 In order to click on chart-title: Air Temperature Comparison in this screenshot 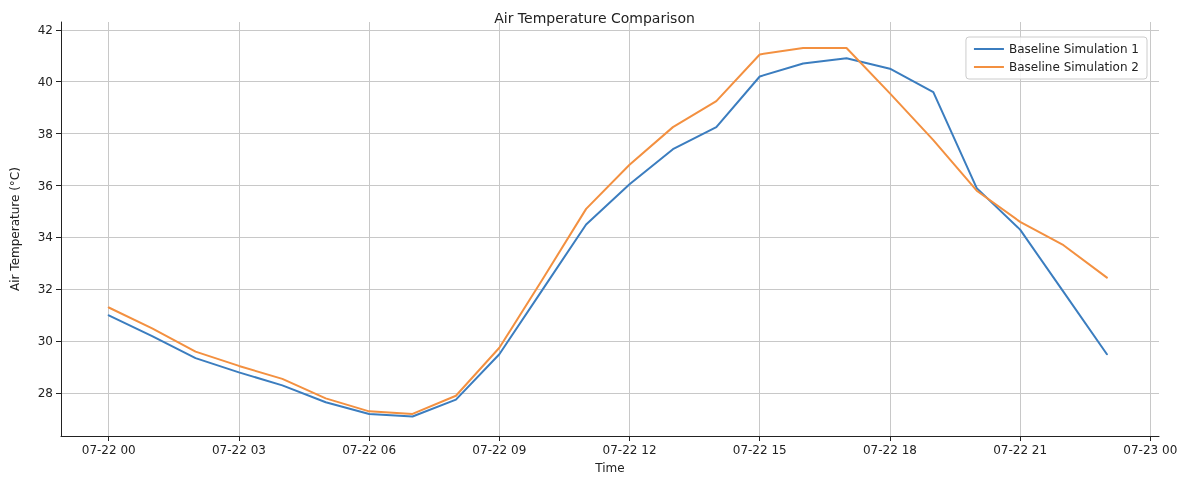, I will do `click(594, 18)`.